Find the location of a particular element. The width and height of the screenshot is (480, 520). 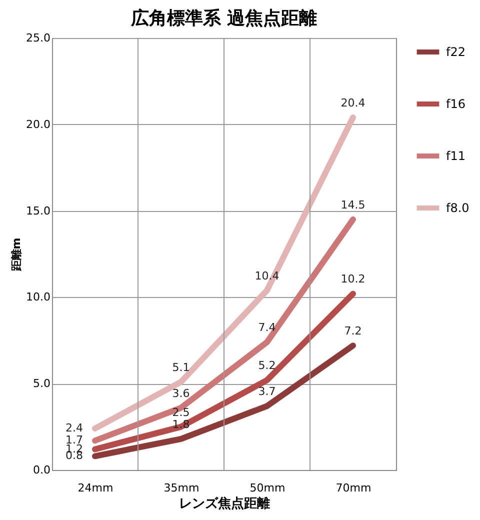

x-tick-label: 35mm is located at coordinates (182, 488).